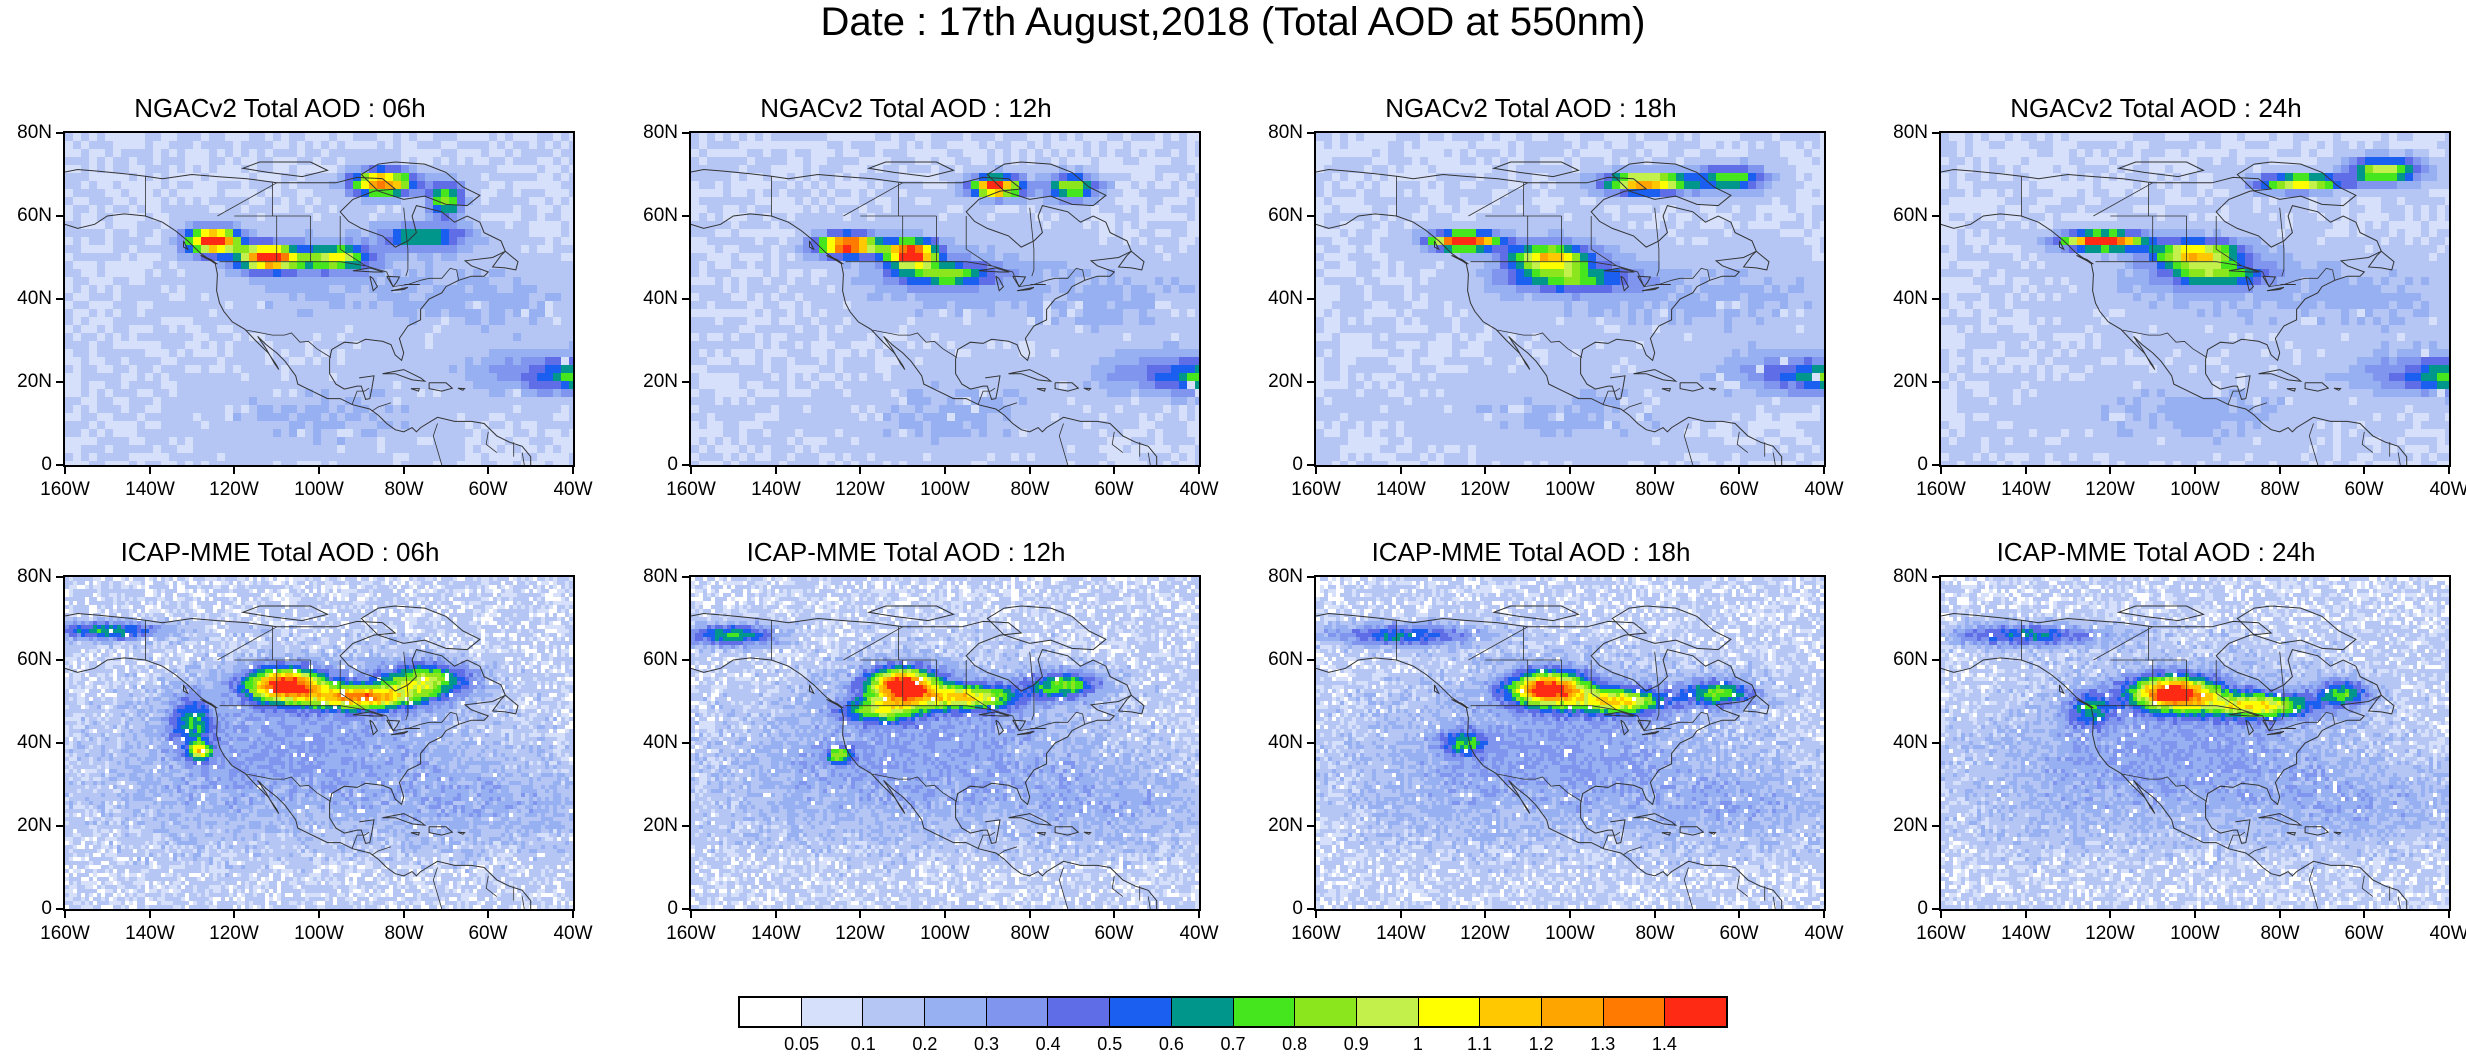 The width and height of the screenshot is (2466, 1056). Describe the element at coordinates (1418, 1044) in the screenshot. I see `color-bar-label: 1` at that location.